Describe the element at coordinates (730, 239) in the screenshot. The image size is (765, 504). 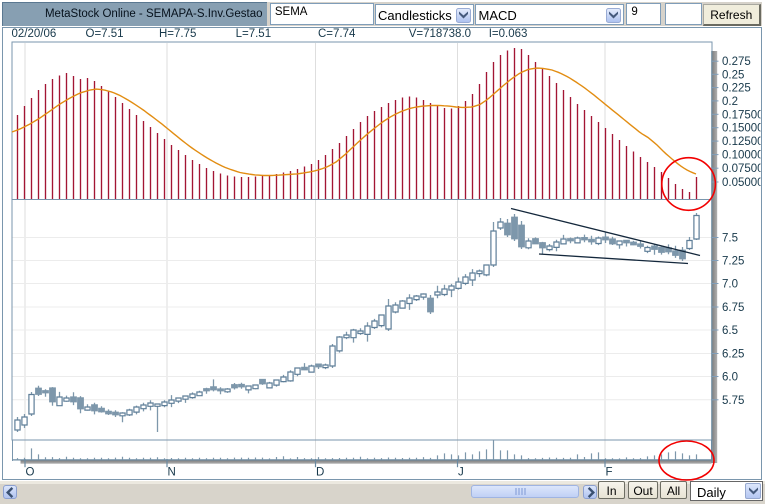
I see `svg-text: 7.5` at that location.